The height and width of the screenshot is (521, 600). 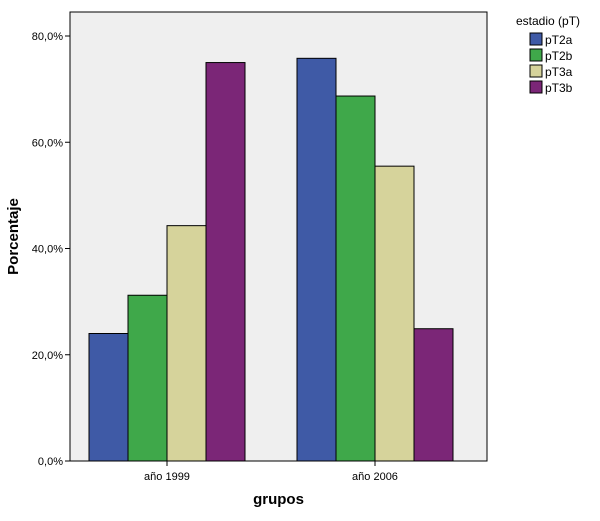 I want to click on legend-title: estadio (pT), so click(x=548, y=21).